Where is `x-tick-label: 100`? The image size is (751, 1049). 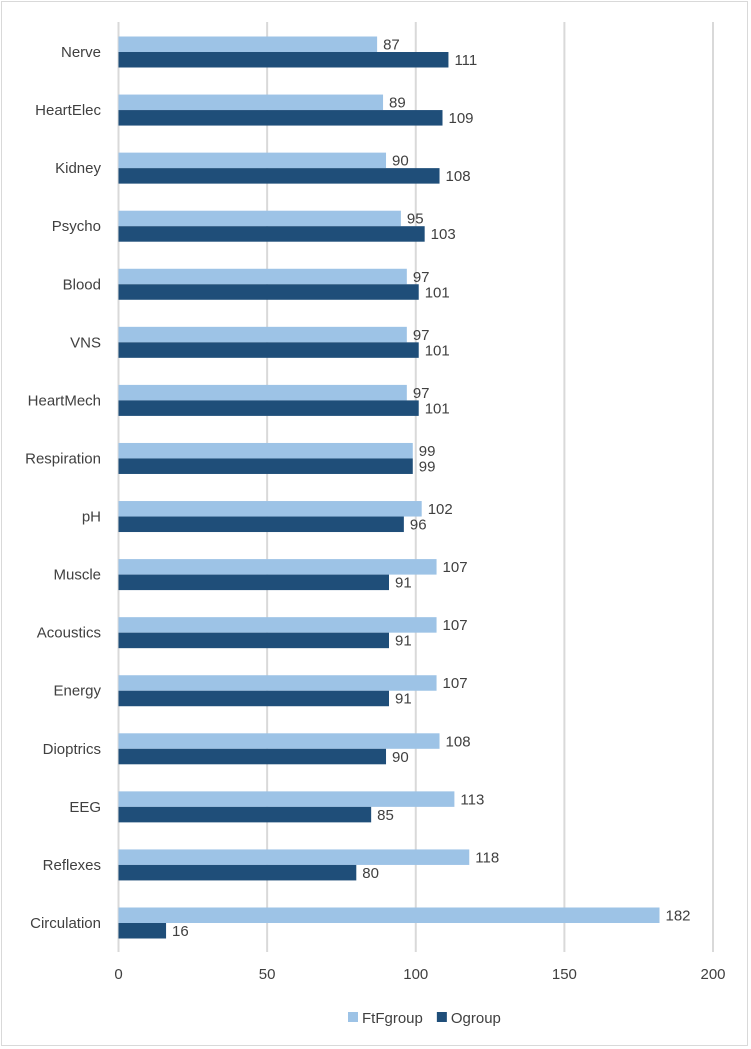 x-tick-label: 100 is located at coordinates (415, 974).